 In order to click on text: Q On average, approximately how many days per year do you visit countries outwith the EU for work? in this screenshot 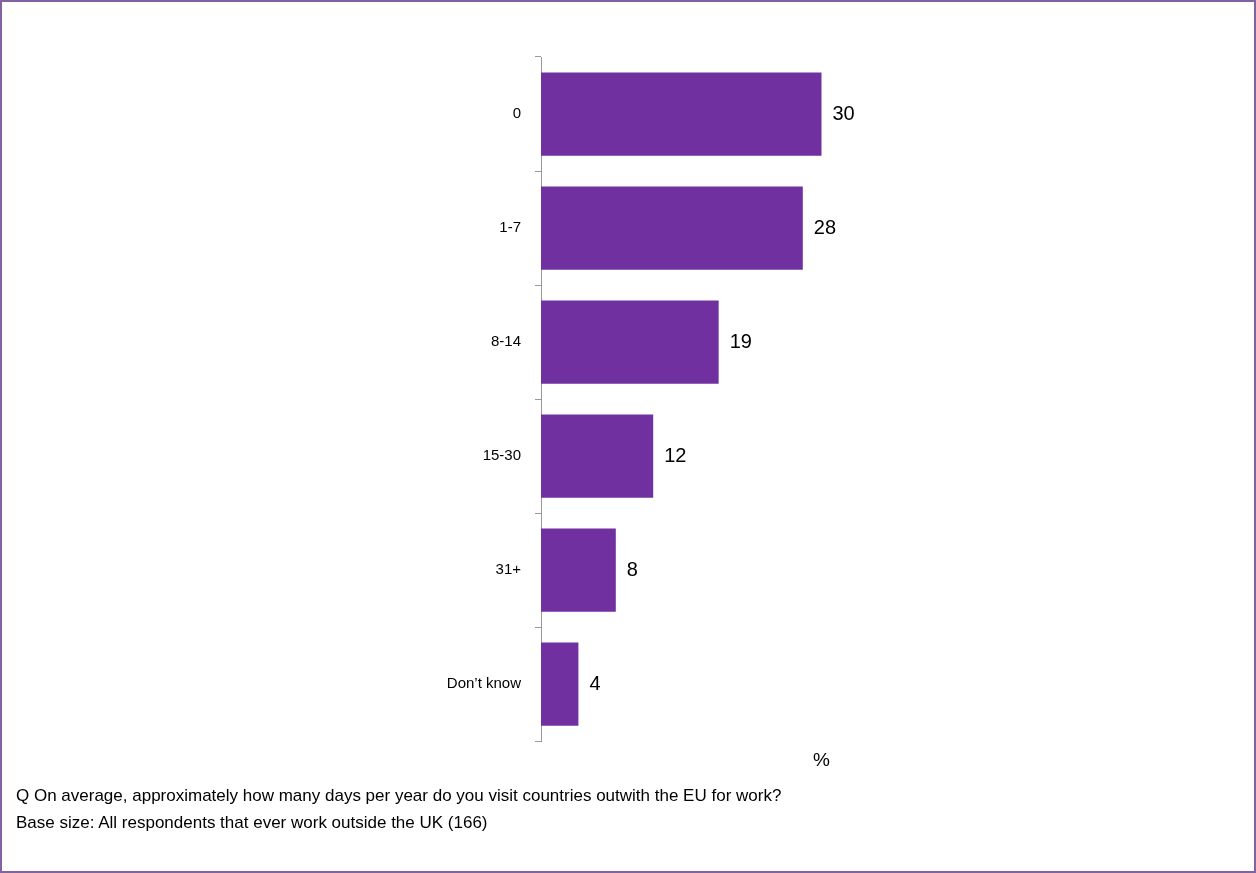, I will do `click(399, 796)`.